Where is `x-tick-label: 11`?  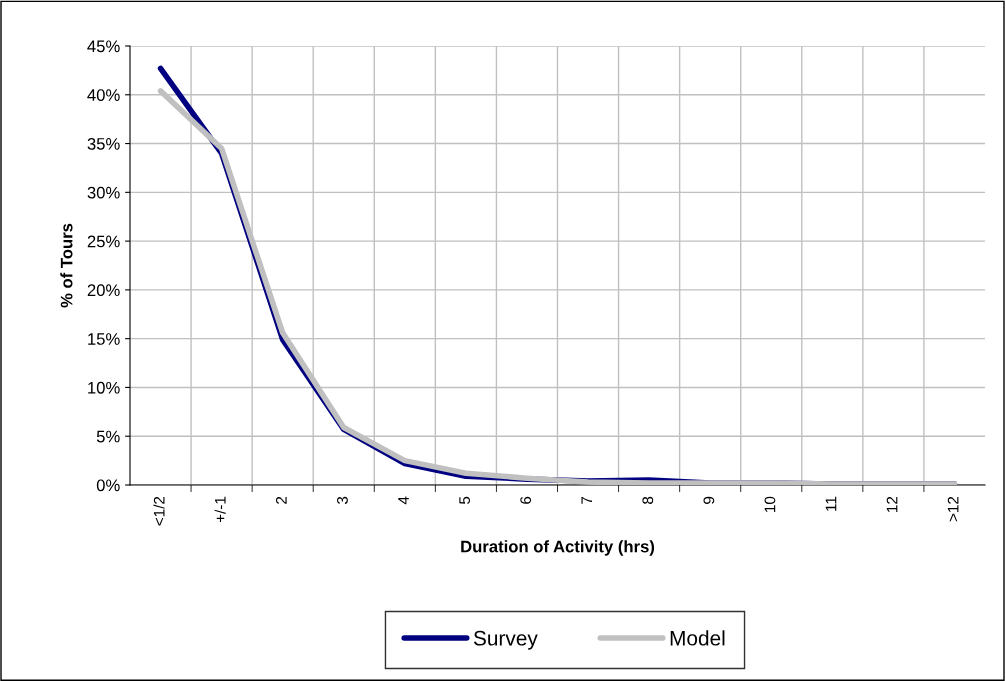 x-tick-label: 11 is located at coordinates (831, 503).